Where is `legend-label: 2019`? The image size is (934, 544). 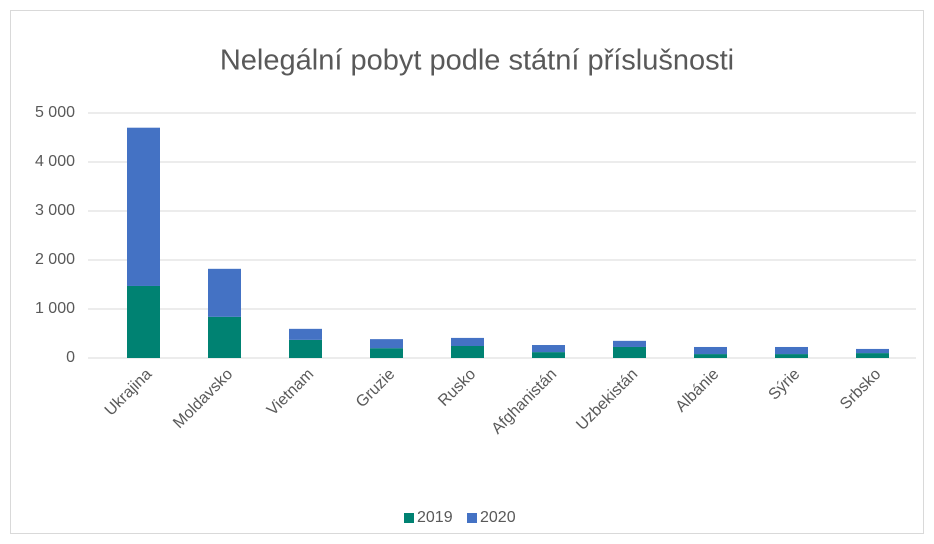 legend-label: 2019 is located at coordinates (435, 517).